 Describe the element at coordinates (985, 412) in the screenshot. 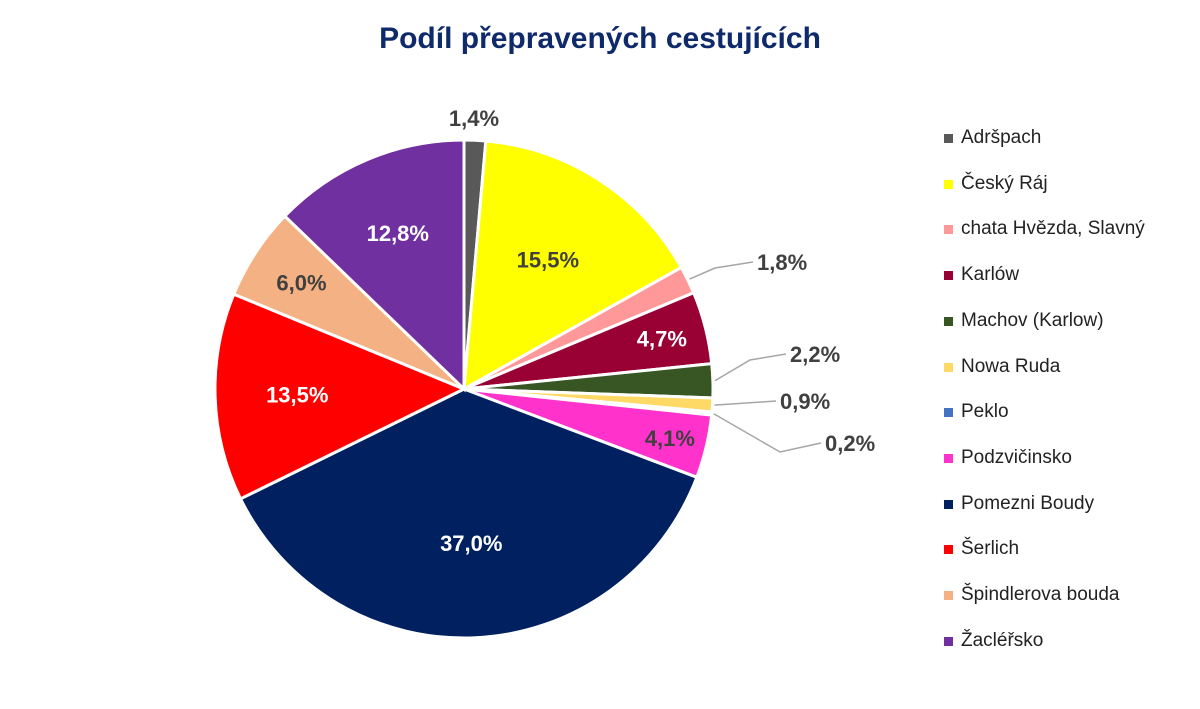

I see `legend-label: Peklo` at that location.